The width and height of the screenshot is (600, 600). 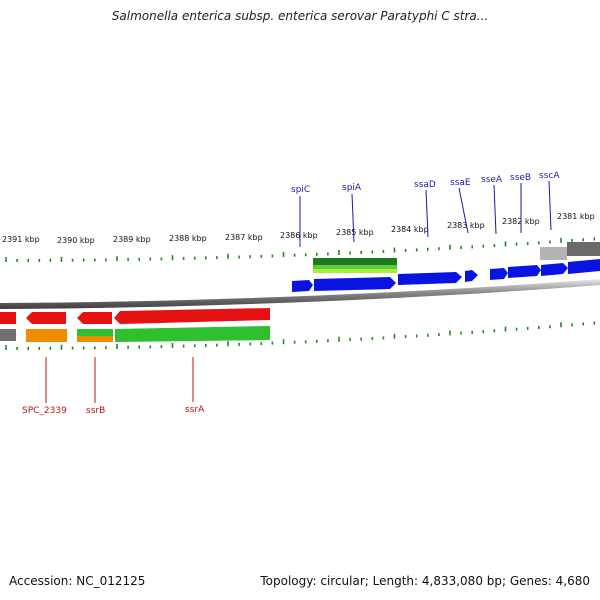 What do you see at coordinates (425, 209) in the screenshot?
I see `forward-gene-labels: spiC spiA ssaD ssaE sseA sseB sscA` at bounding box center [425, 209].